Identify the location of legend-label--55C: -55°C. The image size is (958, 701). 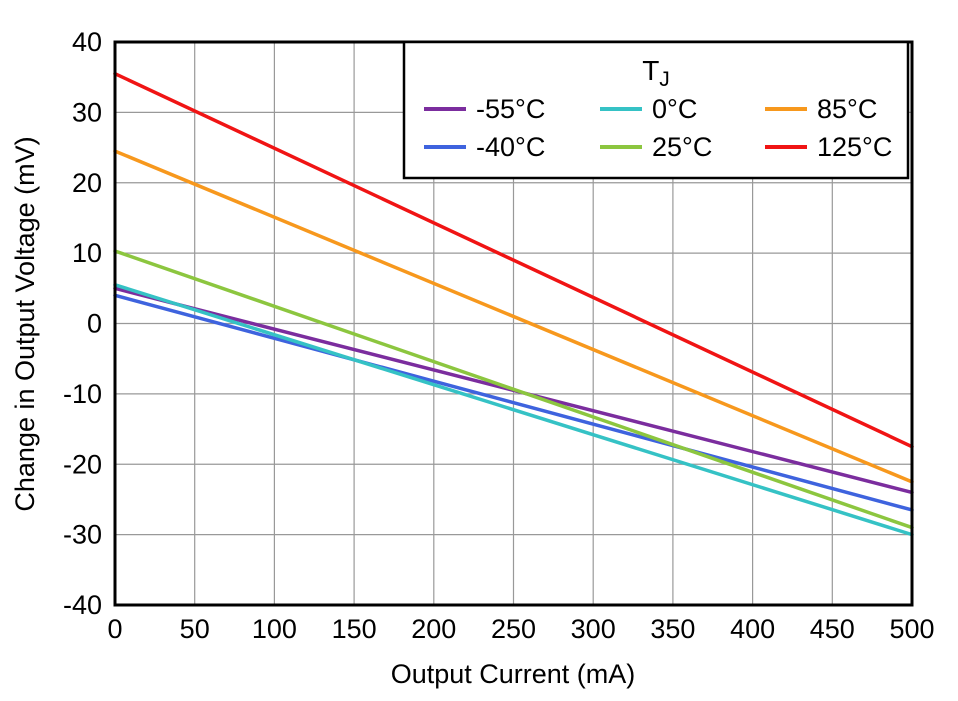
(510, 109).